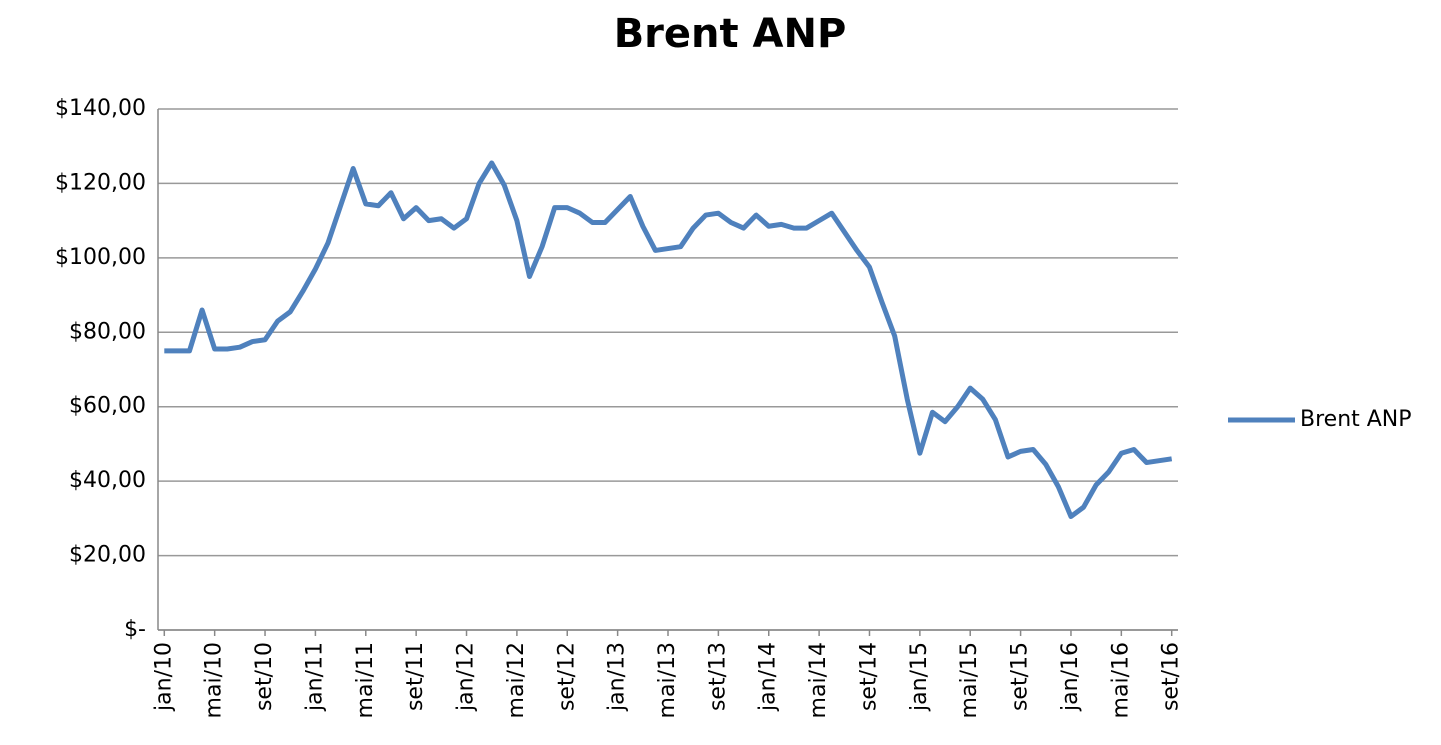 This screenshot has width=1441, height=745. Describe the element at coordinates (1120, 680) in the screenshot. I see `x-tick-label: mai/16` at that location.